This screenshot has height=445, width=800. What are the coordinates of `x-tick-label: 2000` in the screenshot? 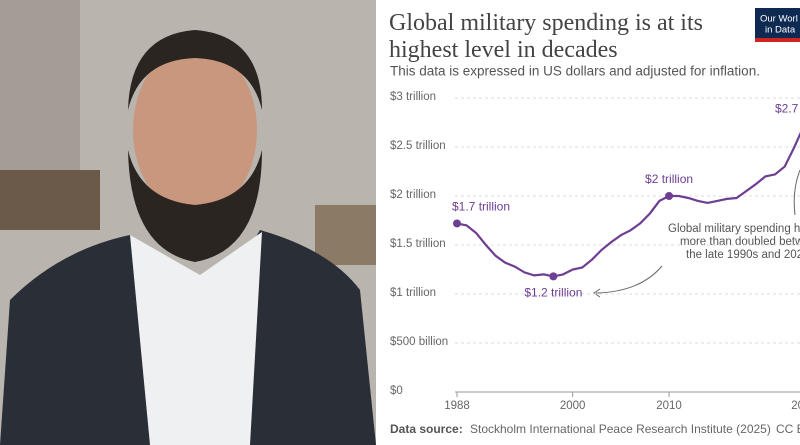 It's located at (573, 406).